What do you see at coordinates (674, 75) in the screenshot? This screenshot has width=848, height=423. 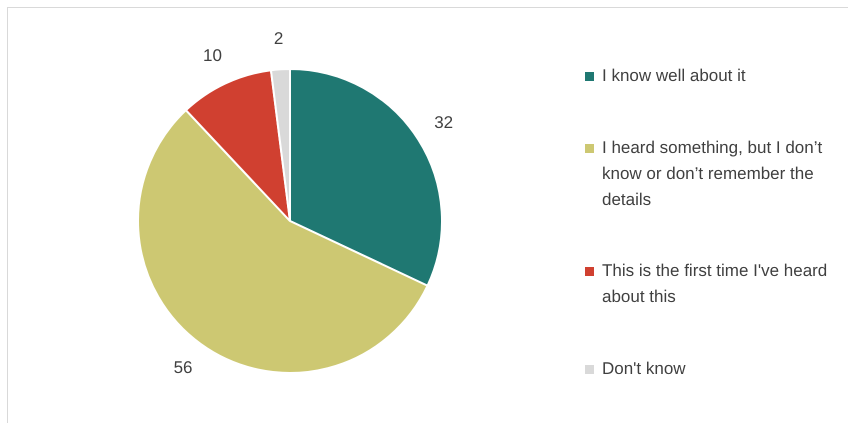 I see `legend-label: I know well about it` at bounding box center [674, 75].